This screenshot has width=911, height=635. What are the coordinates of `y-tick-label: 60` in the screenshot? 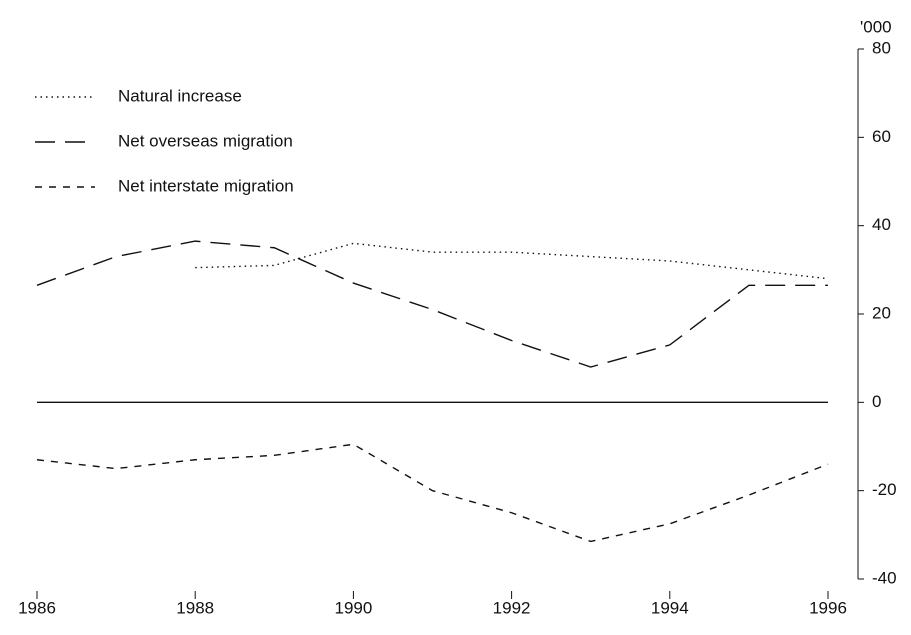 It's located at (881, 136).